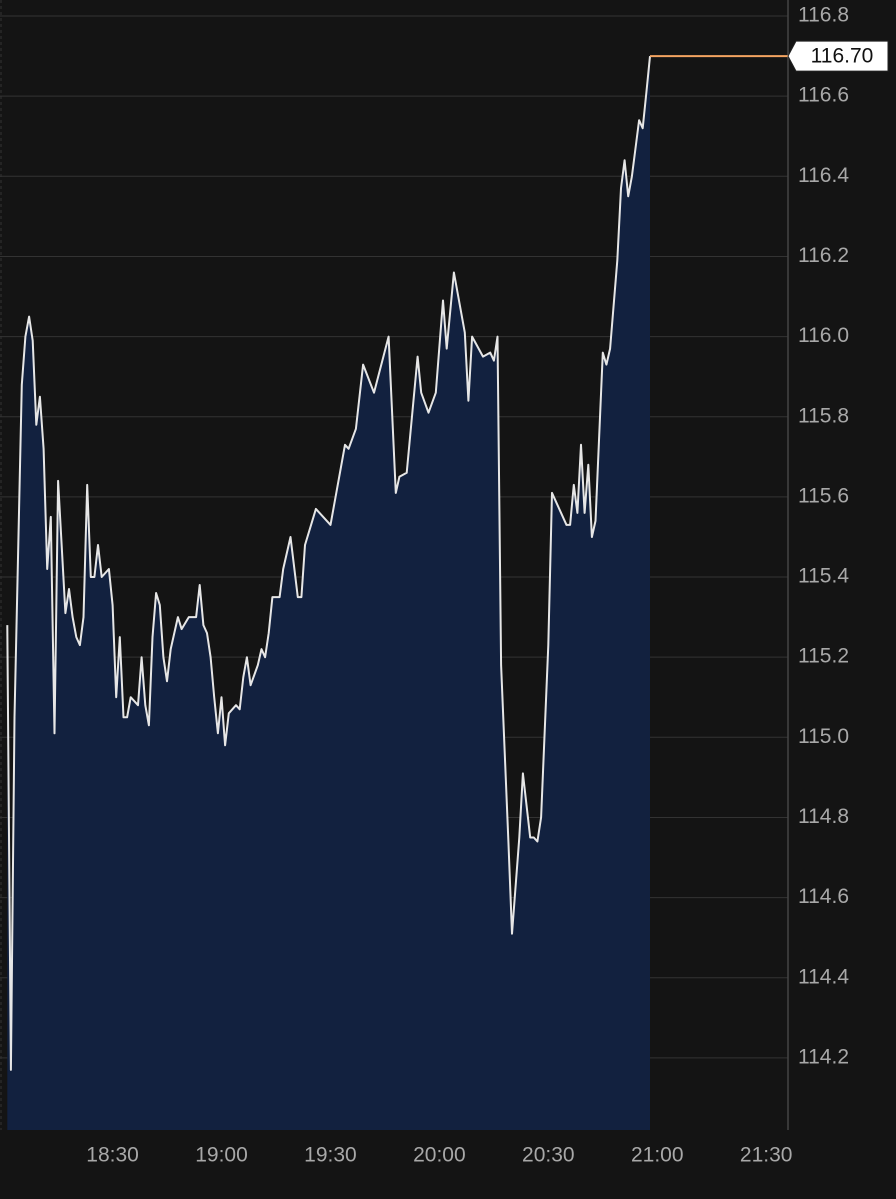  What do you see at coordinates (766, 1155) in the screenshot?
I see `x-tick-label: 21:30` at bounding box center [766, 1155].